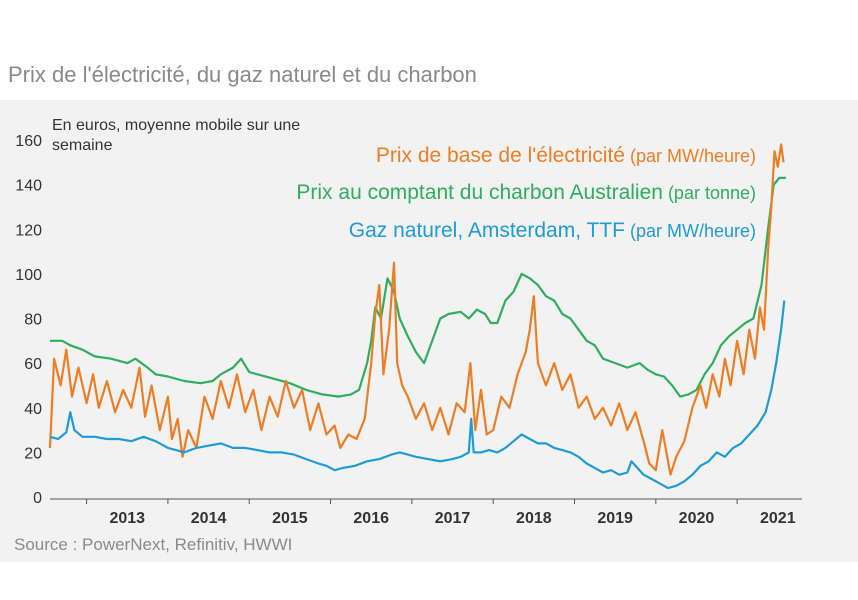 This screenshot has width=858, height=600. What do you see at coordinates (426, 512) in the screenshot?
I see `x-axis: 2013 2014 2015 2016 2017 2018 2019 2020 2021` at bounding box center [426, 512].